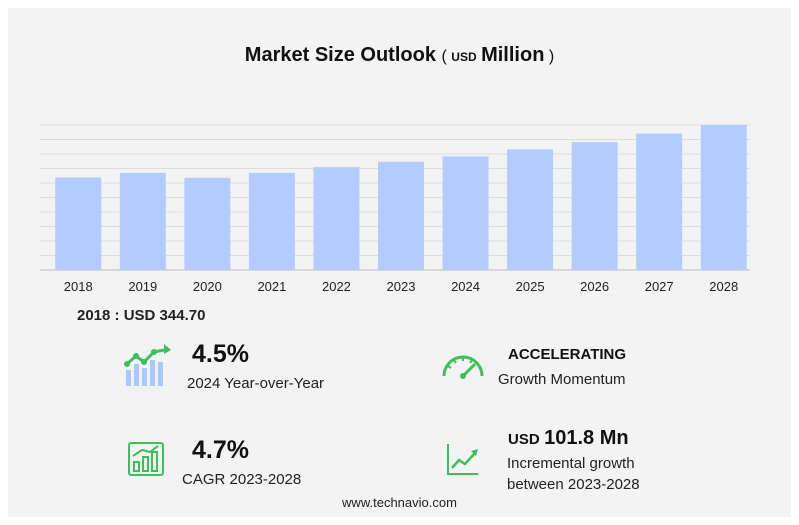 The width and height of the screenshot is (799, 525). I want to click on growth-chart-icon, so click(147, 365).